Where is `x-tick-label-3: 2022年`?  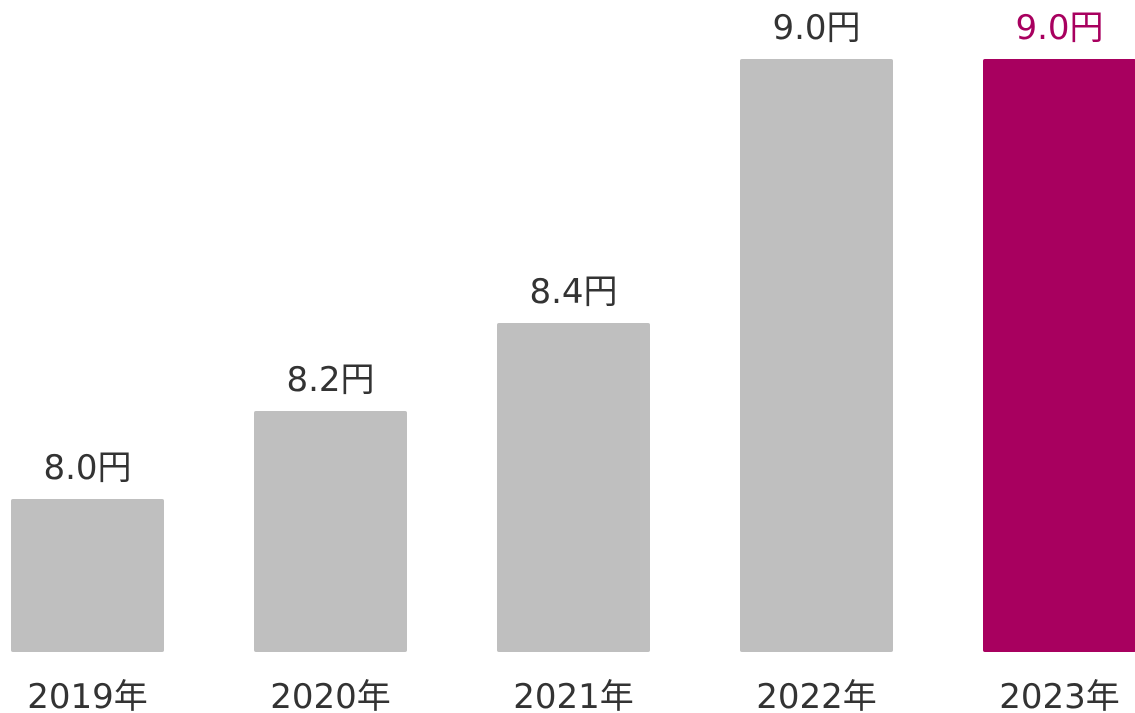 x-tick-label-3: 2022年 is located at coordinates (816, 695).